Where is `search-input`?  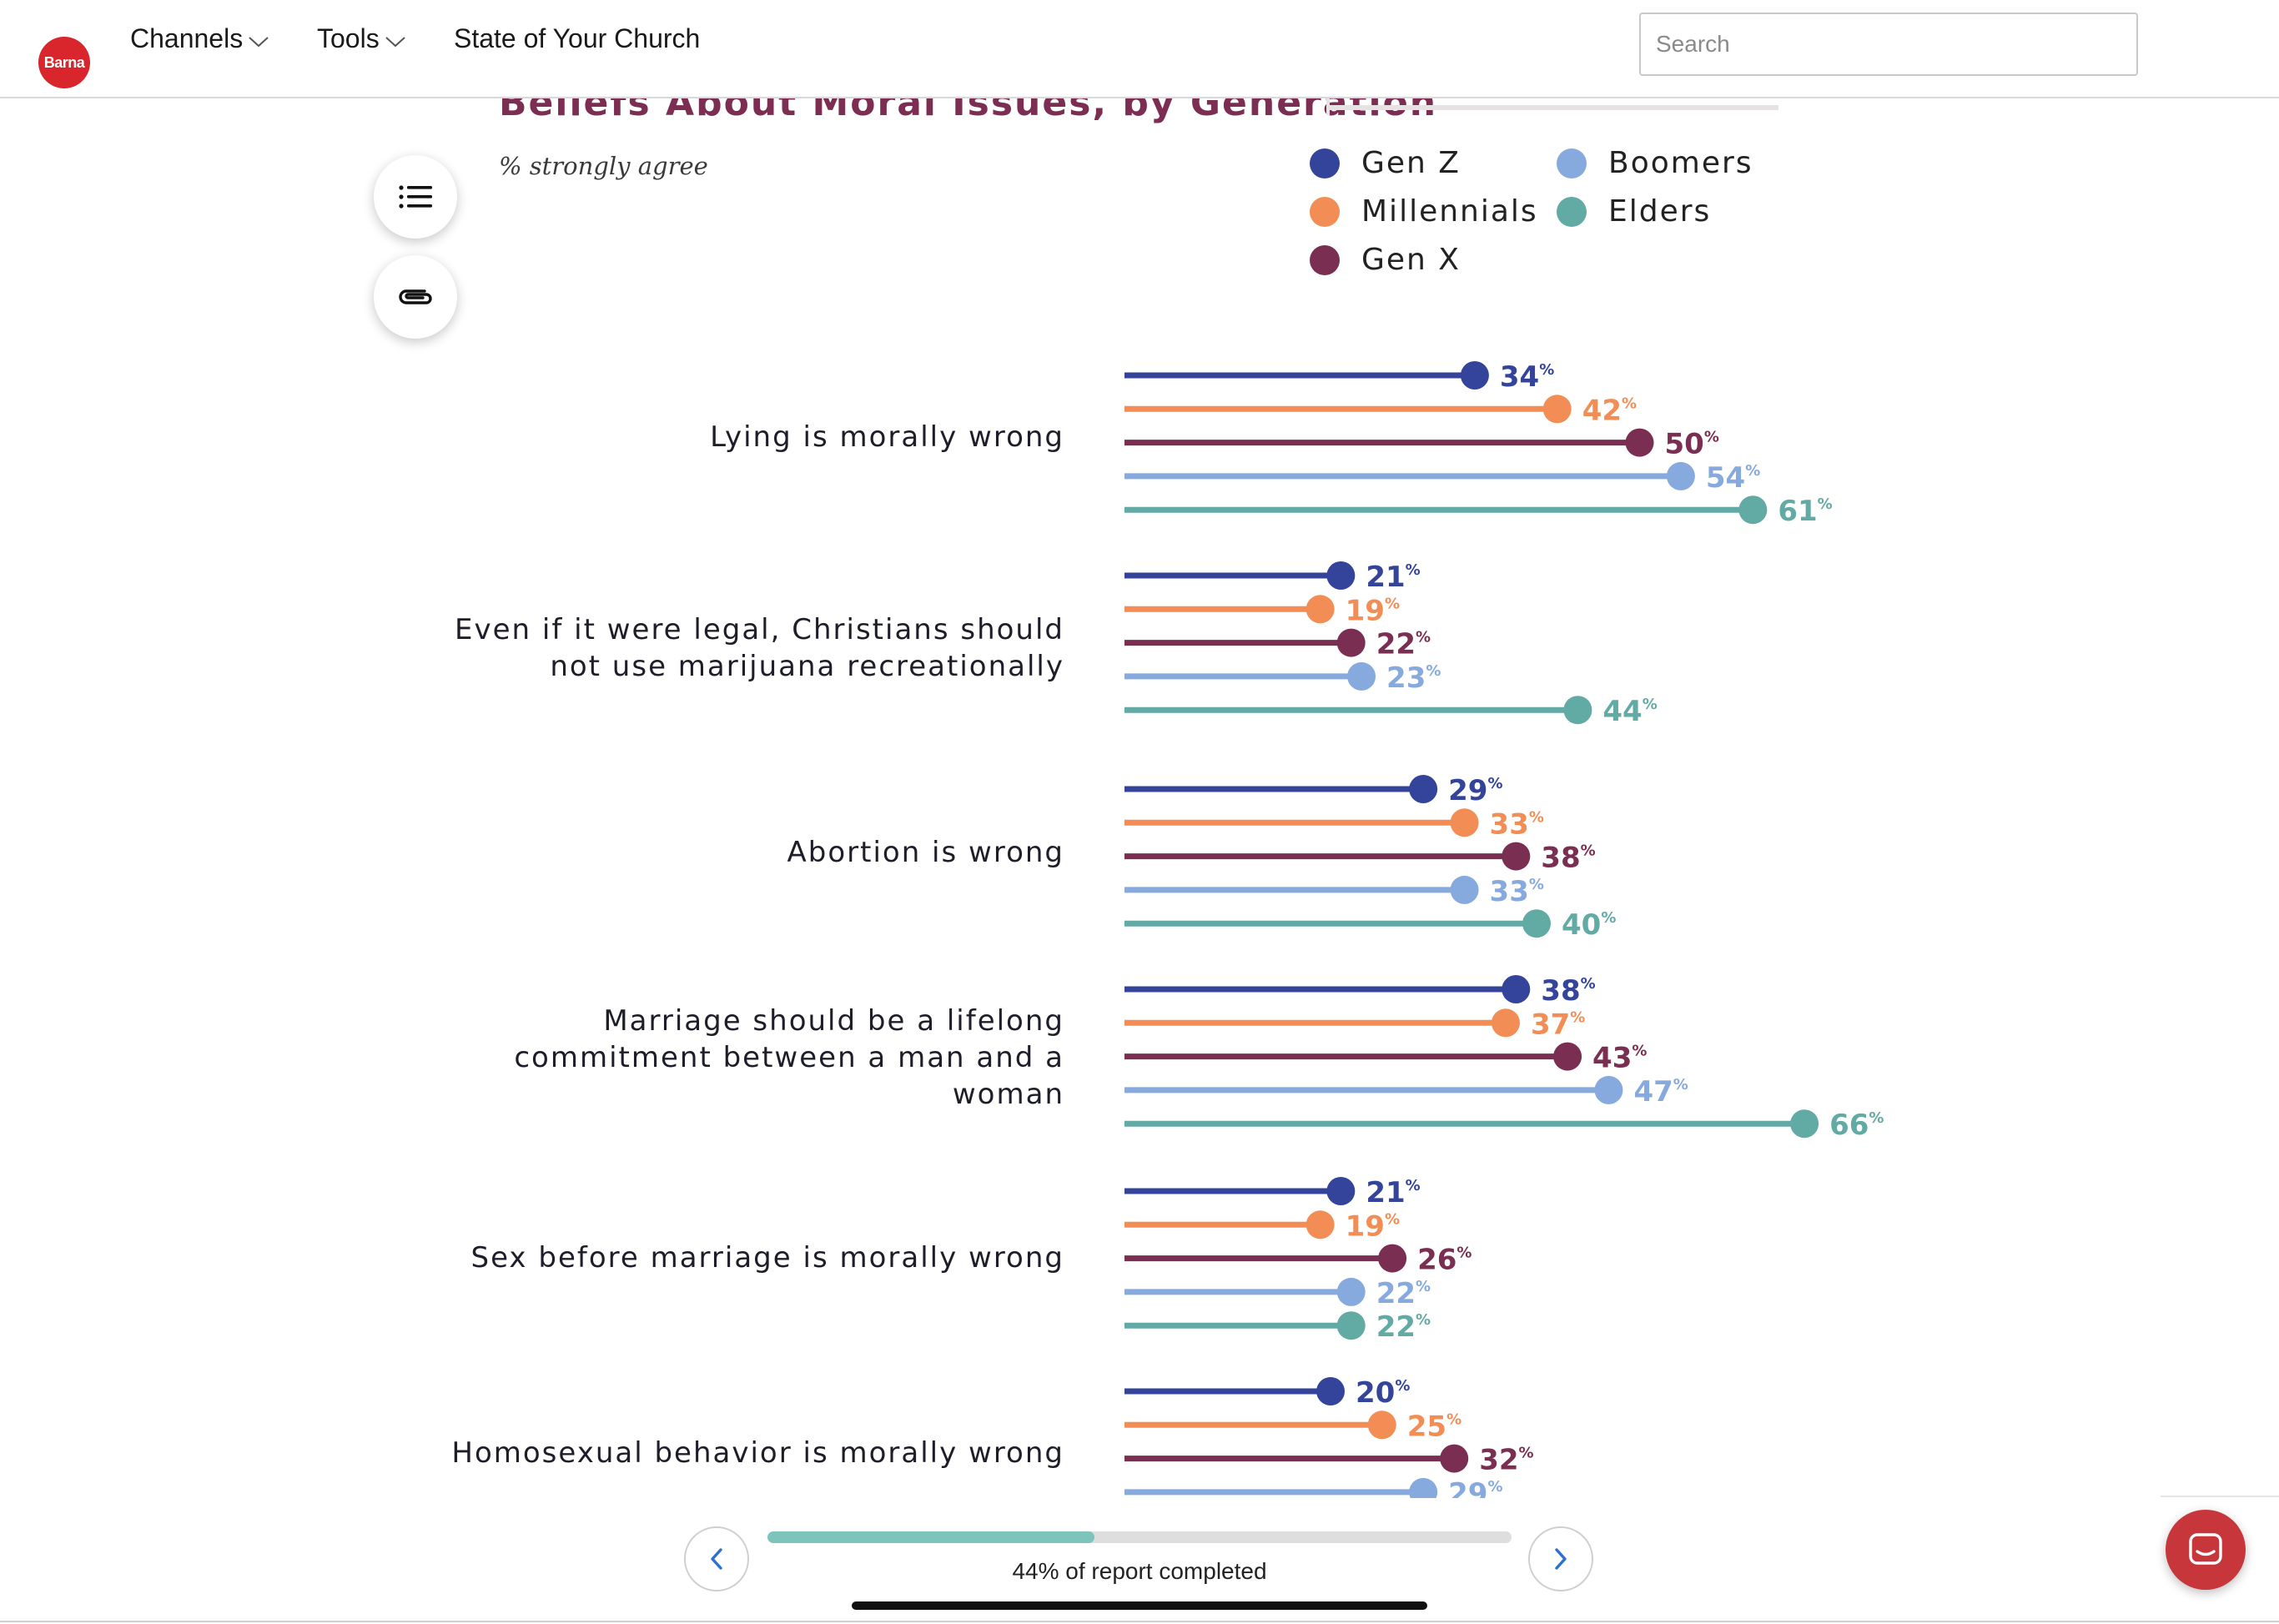 search-input is located at coordinates (1889, 45).